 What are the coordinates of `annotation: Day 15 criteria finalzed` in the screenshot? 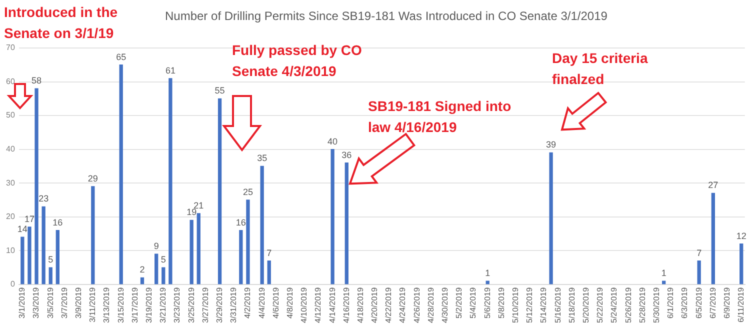 It's located at (600, 69).